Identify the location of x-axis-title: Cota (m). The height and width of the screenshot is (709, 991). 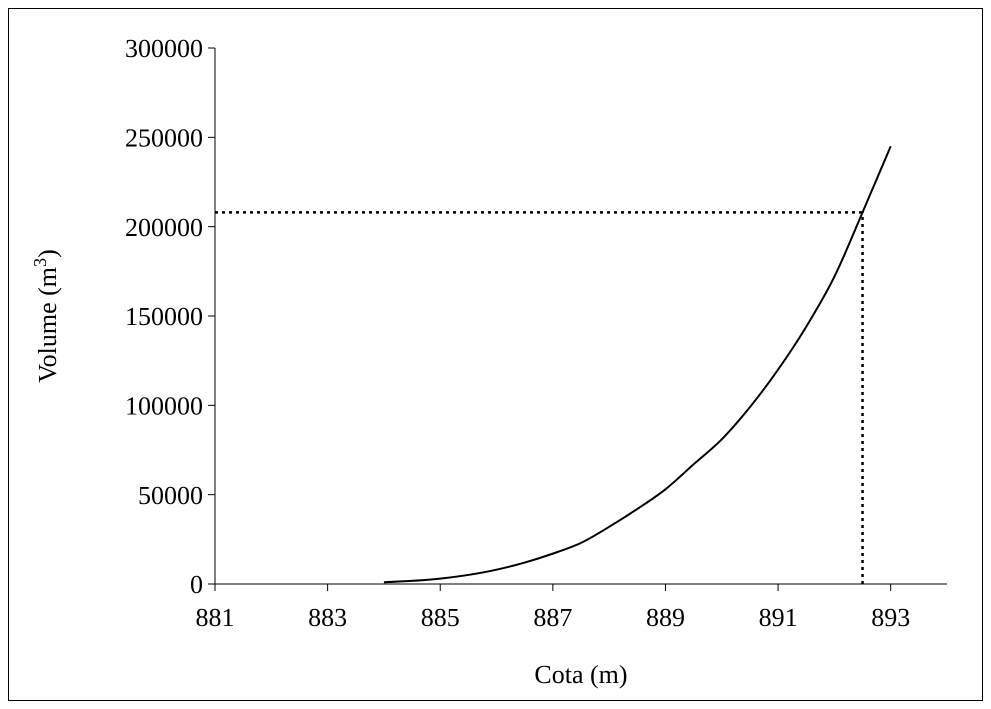
(581, 674).